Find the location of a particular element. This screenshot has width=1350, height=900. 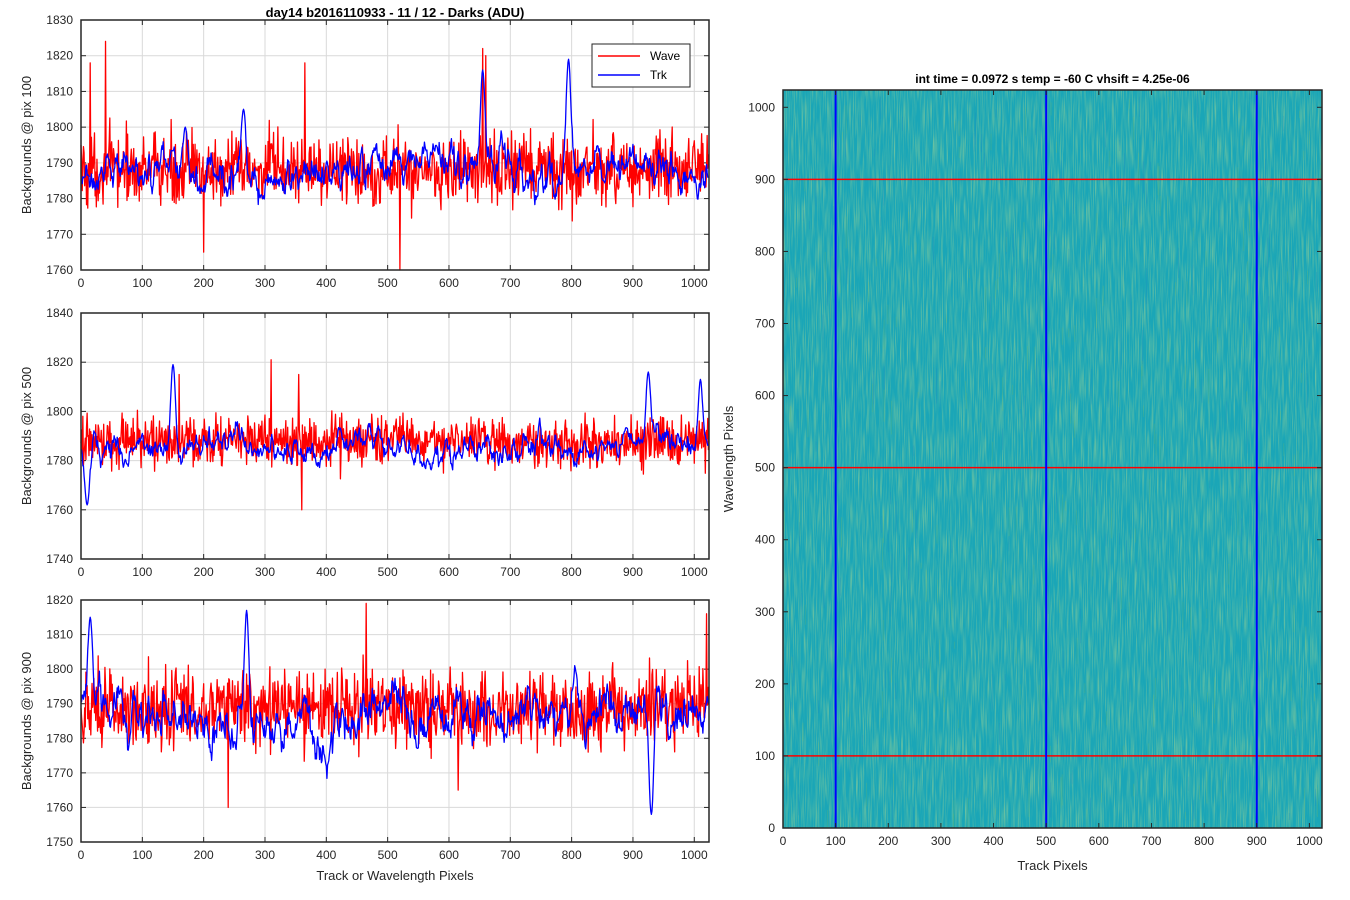

legend-label: Trk is located at coordinates (659, 75).